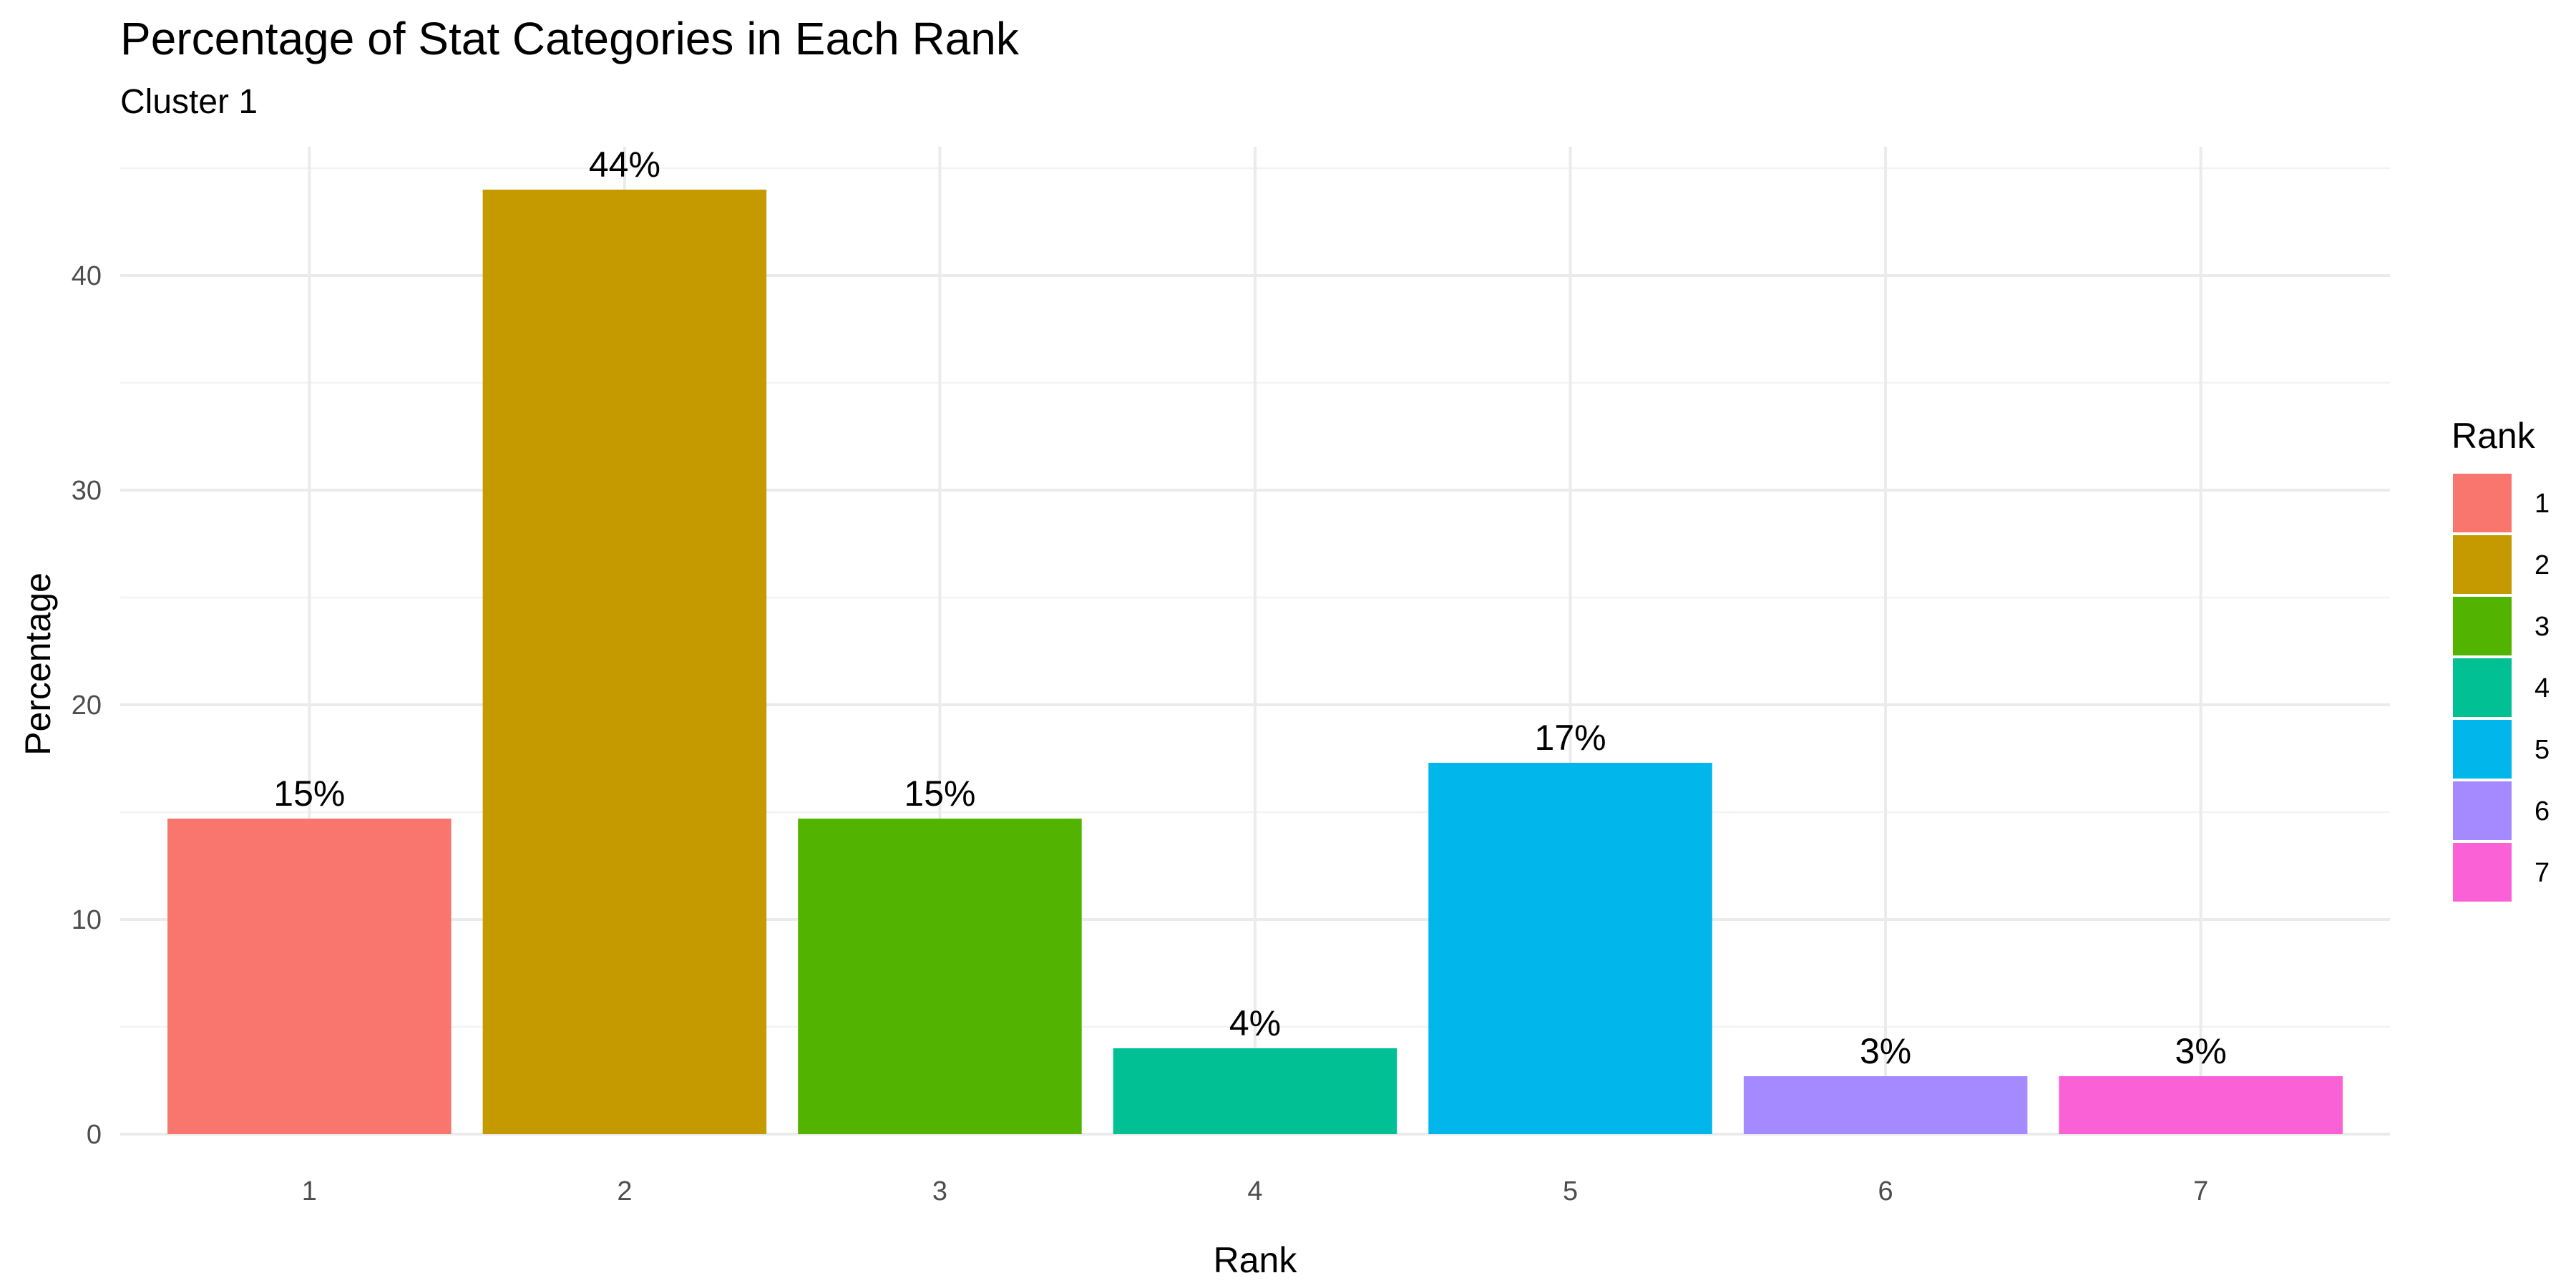 This screenshot has height=1288, width=2576. I want to click on y-tick-label: 40, so click(87, 276).